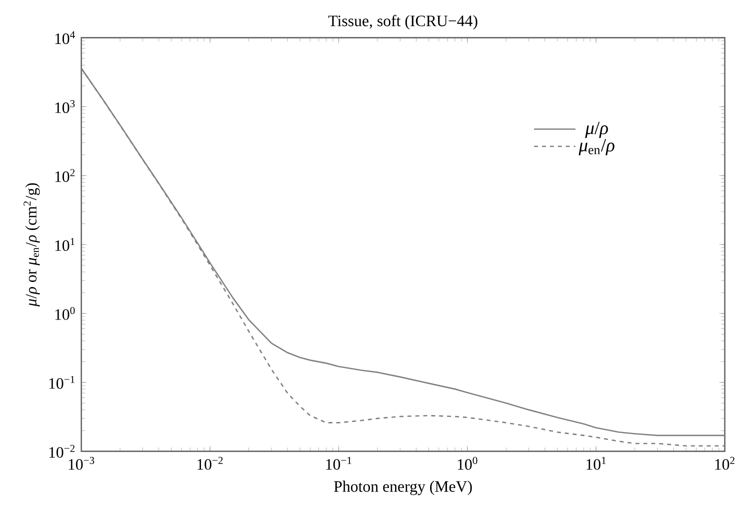  Describe the element at coordinates (64, 245) in the screenshot. I see `y-tick-label: 10$^{1}$` at that location.